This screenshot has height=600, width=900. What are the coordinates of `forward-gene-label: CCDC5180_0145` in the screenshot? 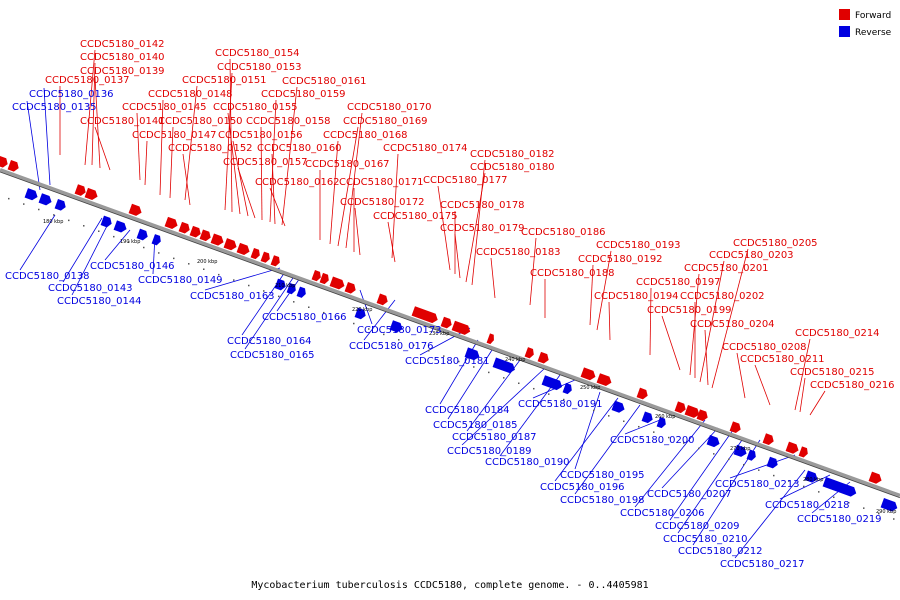 It's located at (164, 107).